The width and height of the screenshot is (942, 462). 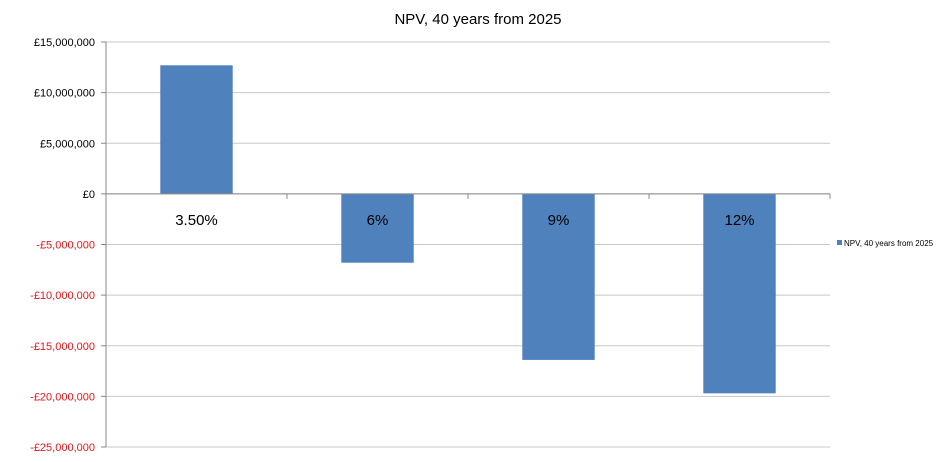 I want to click on x-axis-category-labels: 3.50% 6% 9% 12%, so click(x=464, y=220).